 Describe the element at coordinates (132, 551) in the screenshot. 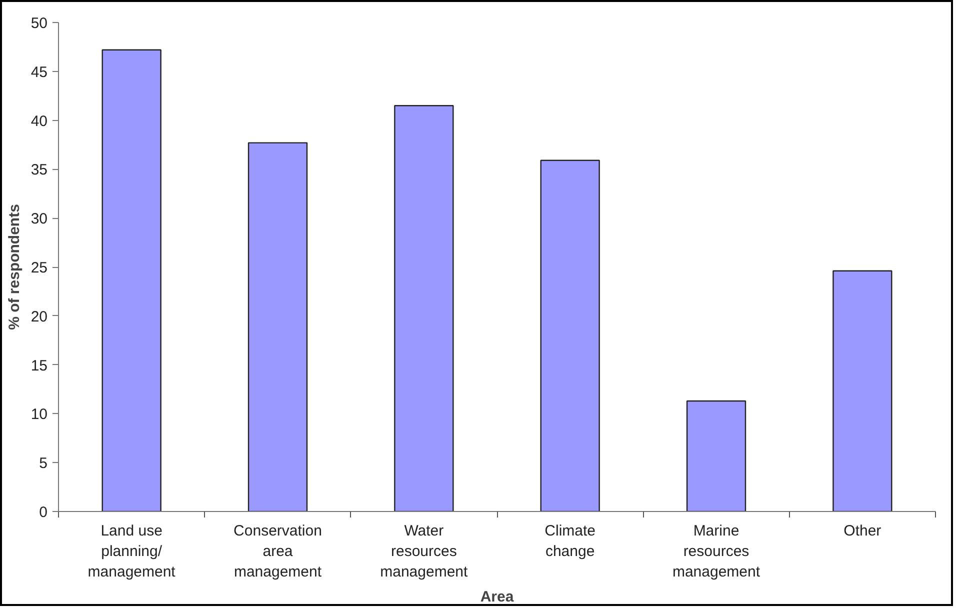

I see `x-tick-label: Land use planning/management` at that location.